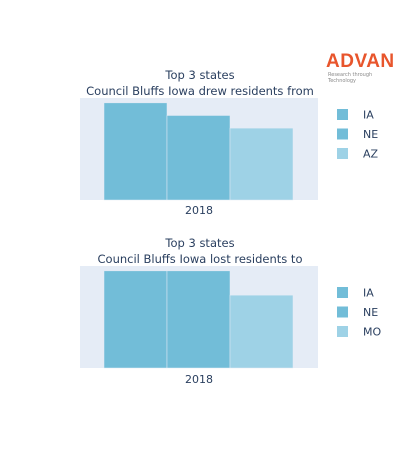 Image resolution: width=400 pixels, height=450 pixels. Describe the element at coordinates (200, 259) in the screenshot. I see `chart-subtitle: Council Bluffs Iowa lost residents to` at that location.